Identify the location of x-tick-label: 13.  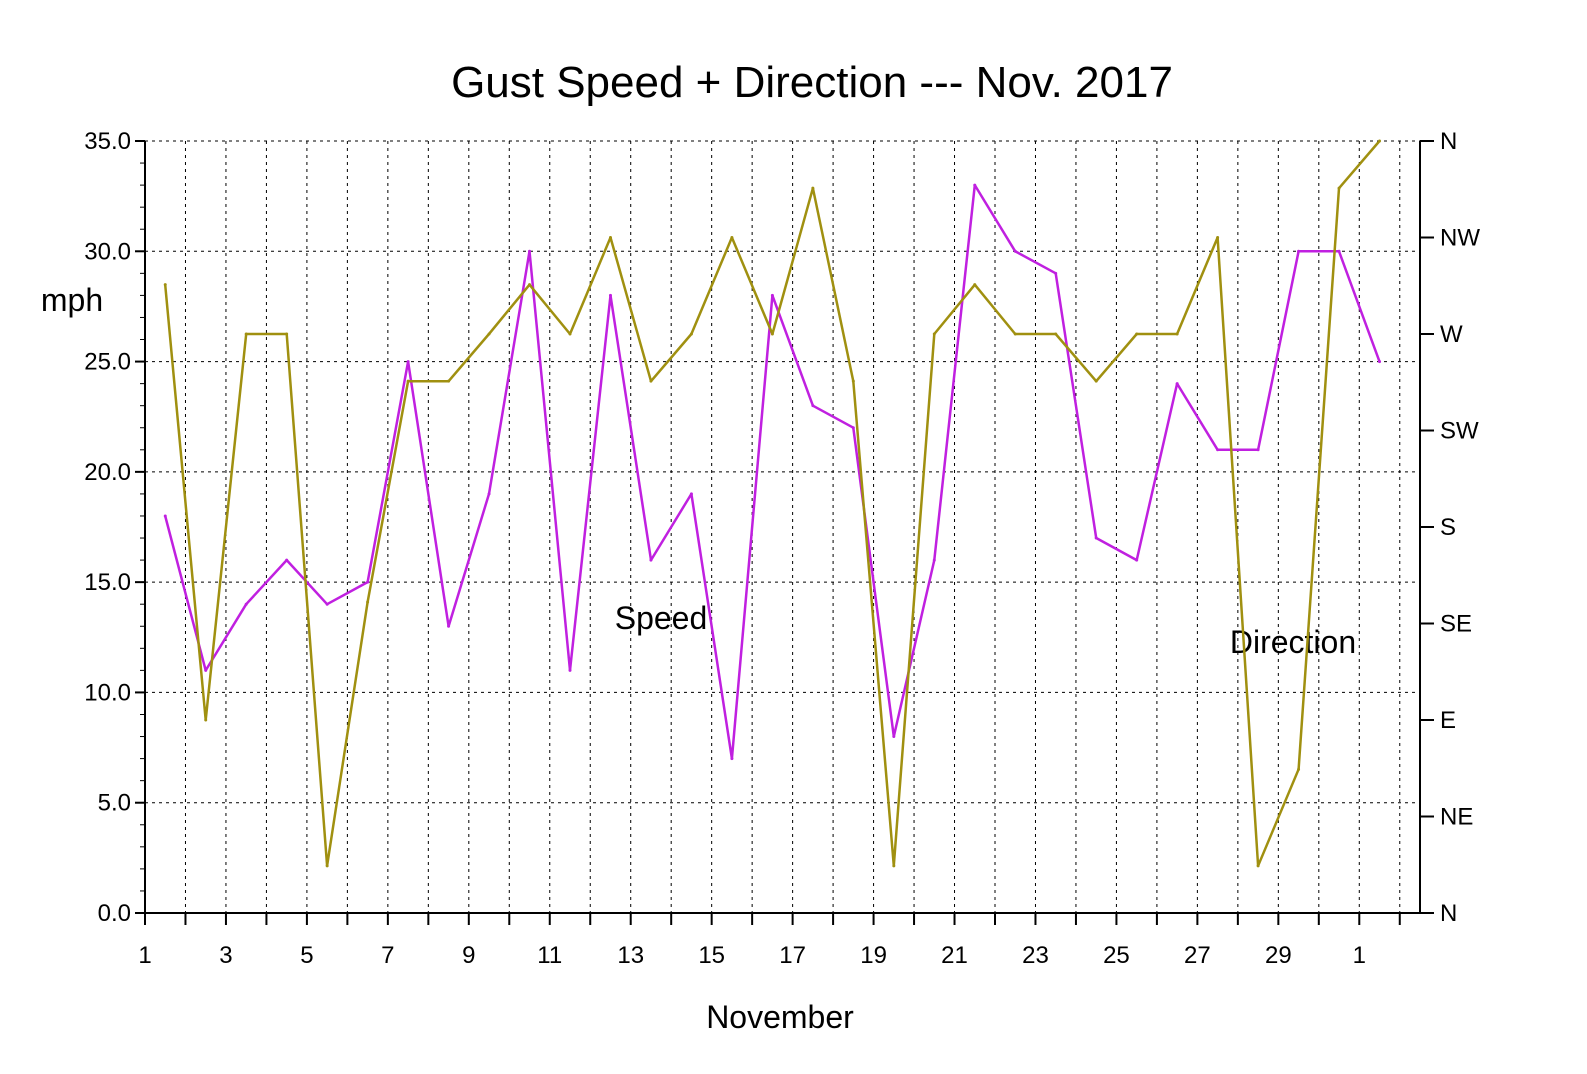
(630, 955).